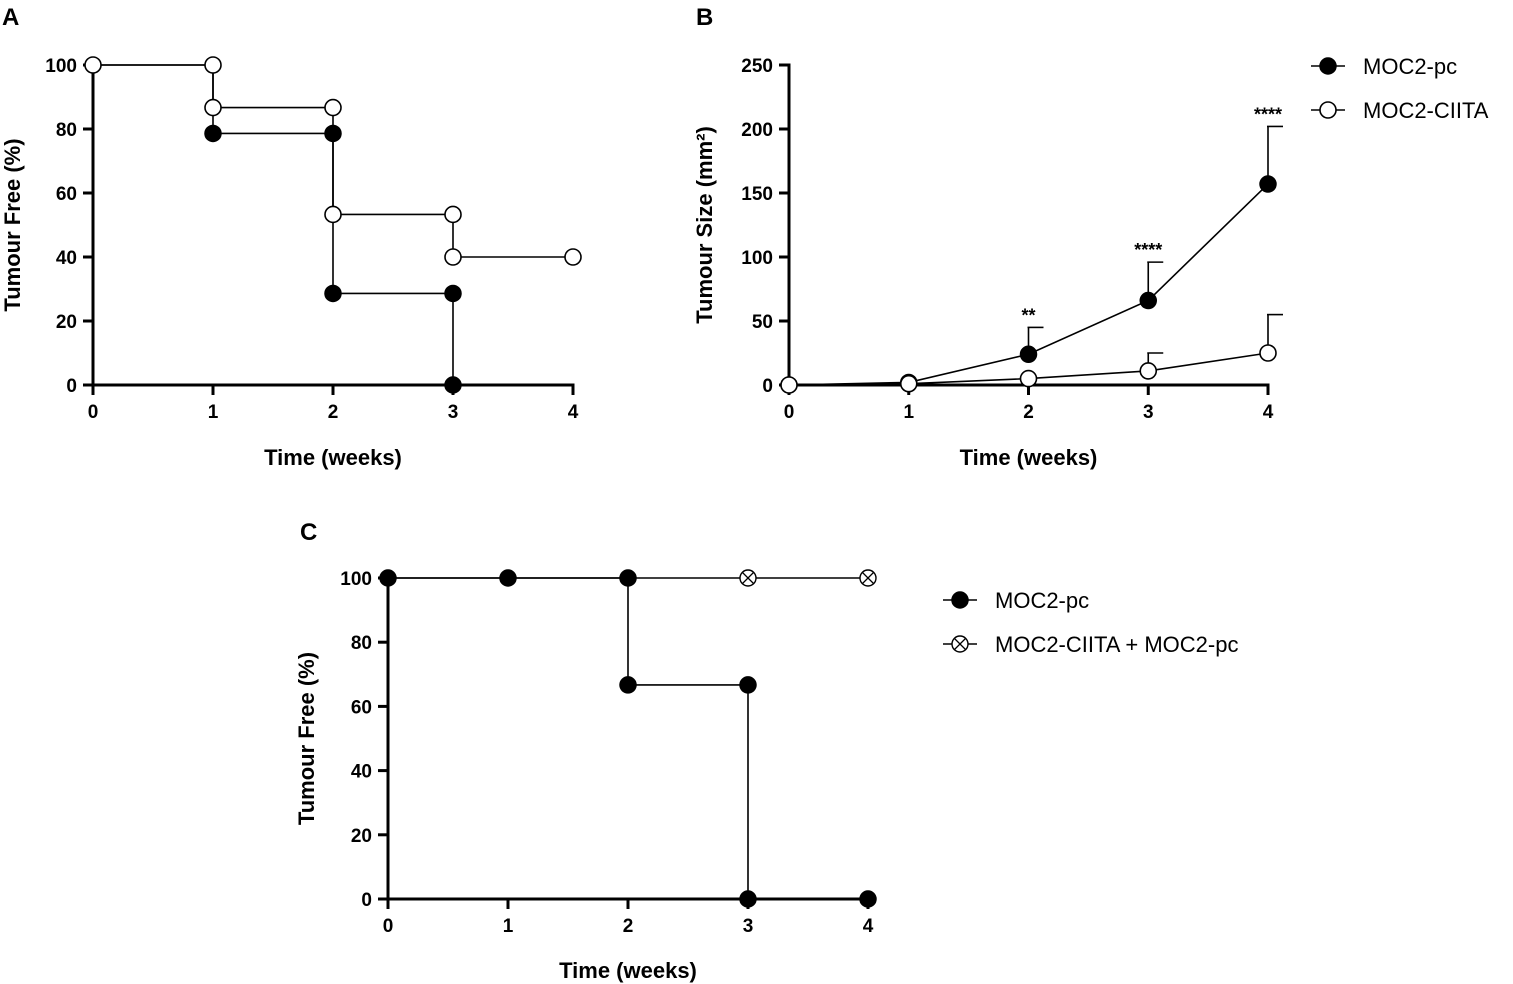 This screenshot has height=984, width=1513. What do you see at coordinates (1028, 315) in the screenshot?
I see `significance-label: **` at bounding box center [1028, 315].